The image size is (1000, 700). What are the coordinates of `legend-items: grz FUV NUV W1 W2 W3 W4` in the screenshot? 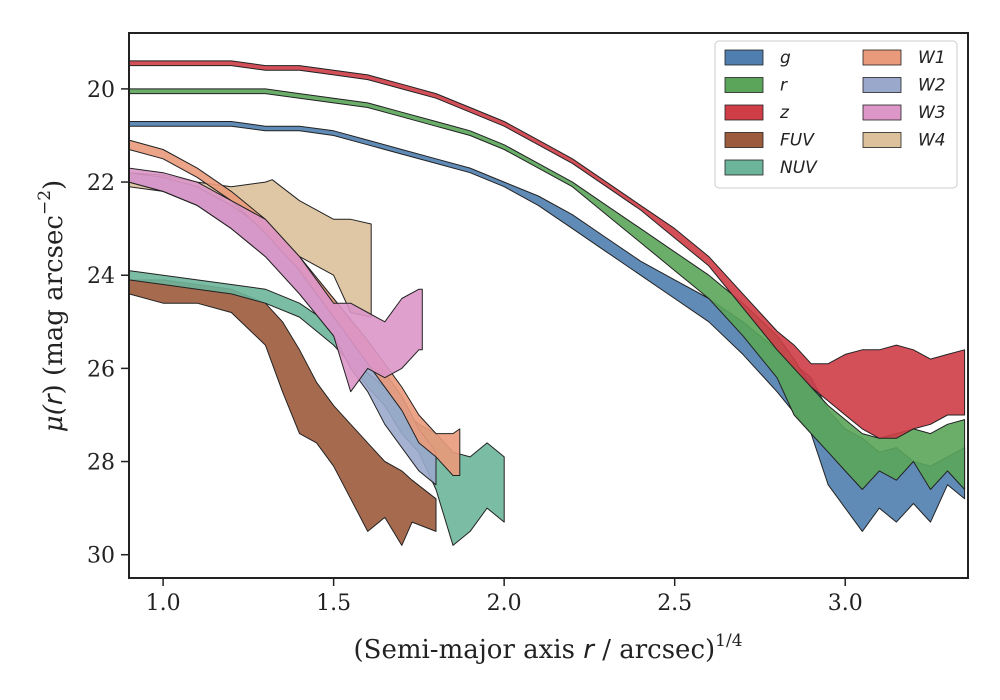 It's located at (835, 113).